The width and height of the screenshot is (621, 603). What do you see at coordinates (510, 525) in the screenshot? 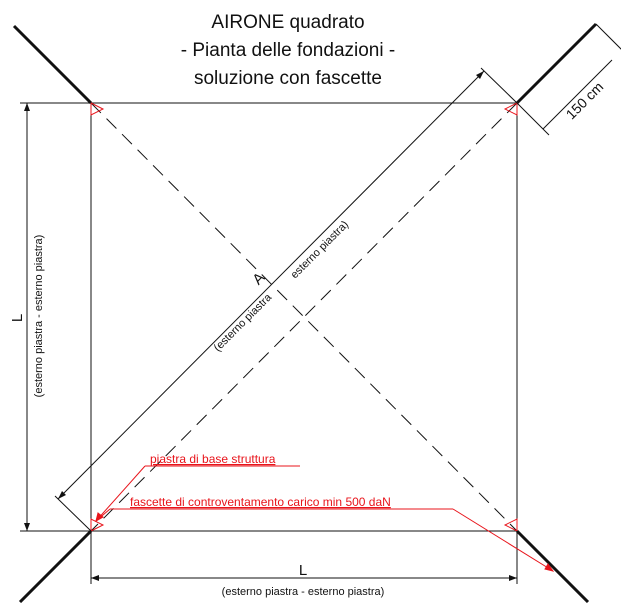
I see `base-plate-bottom-right` at bounding box center [510, 525].